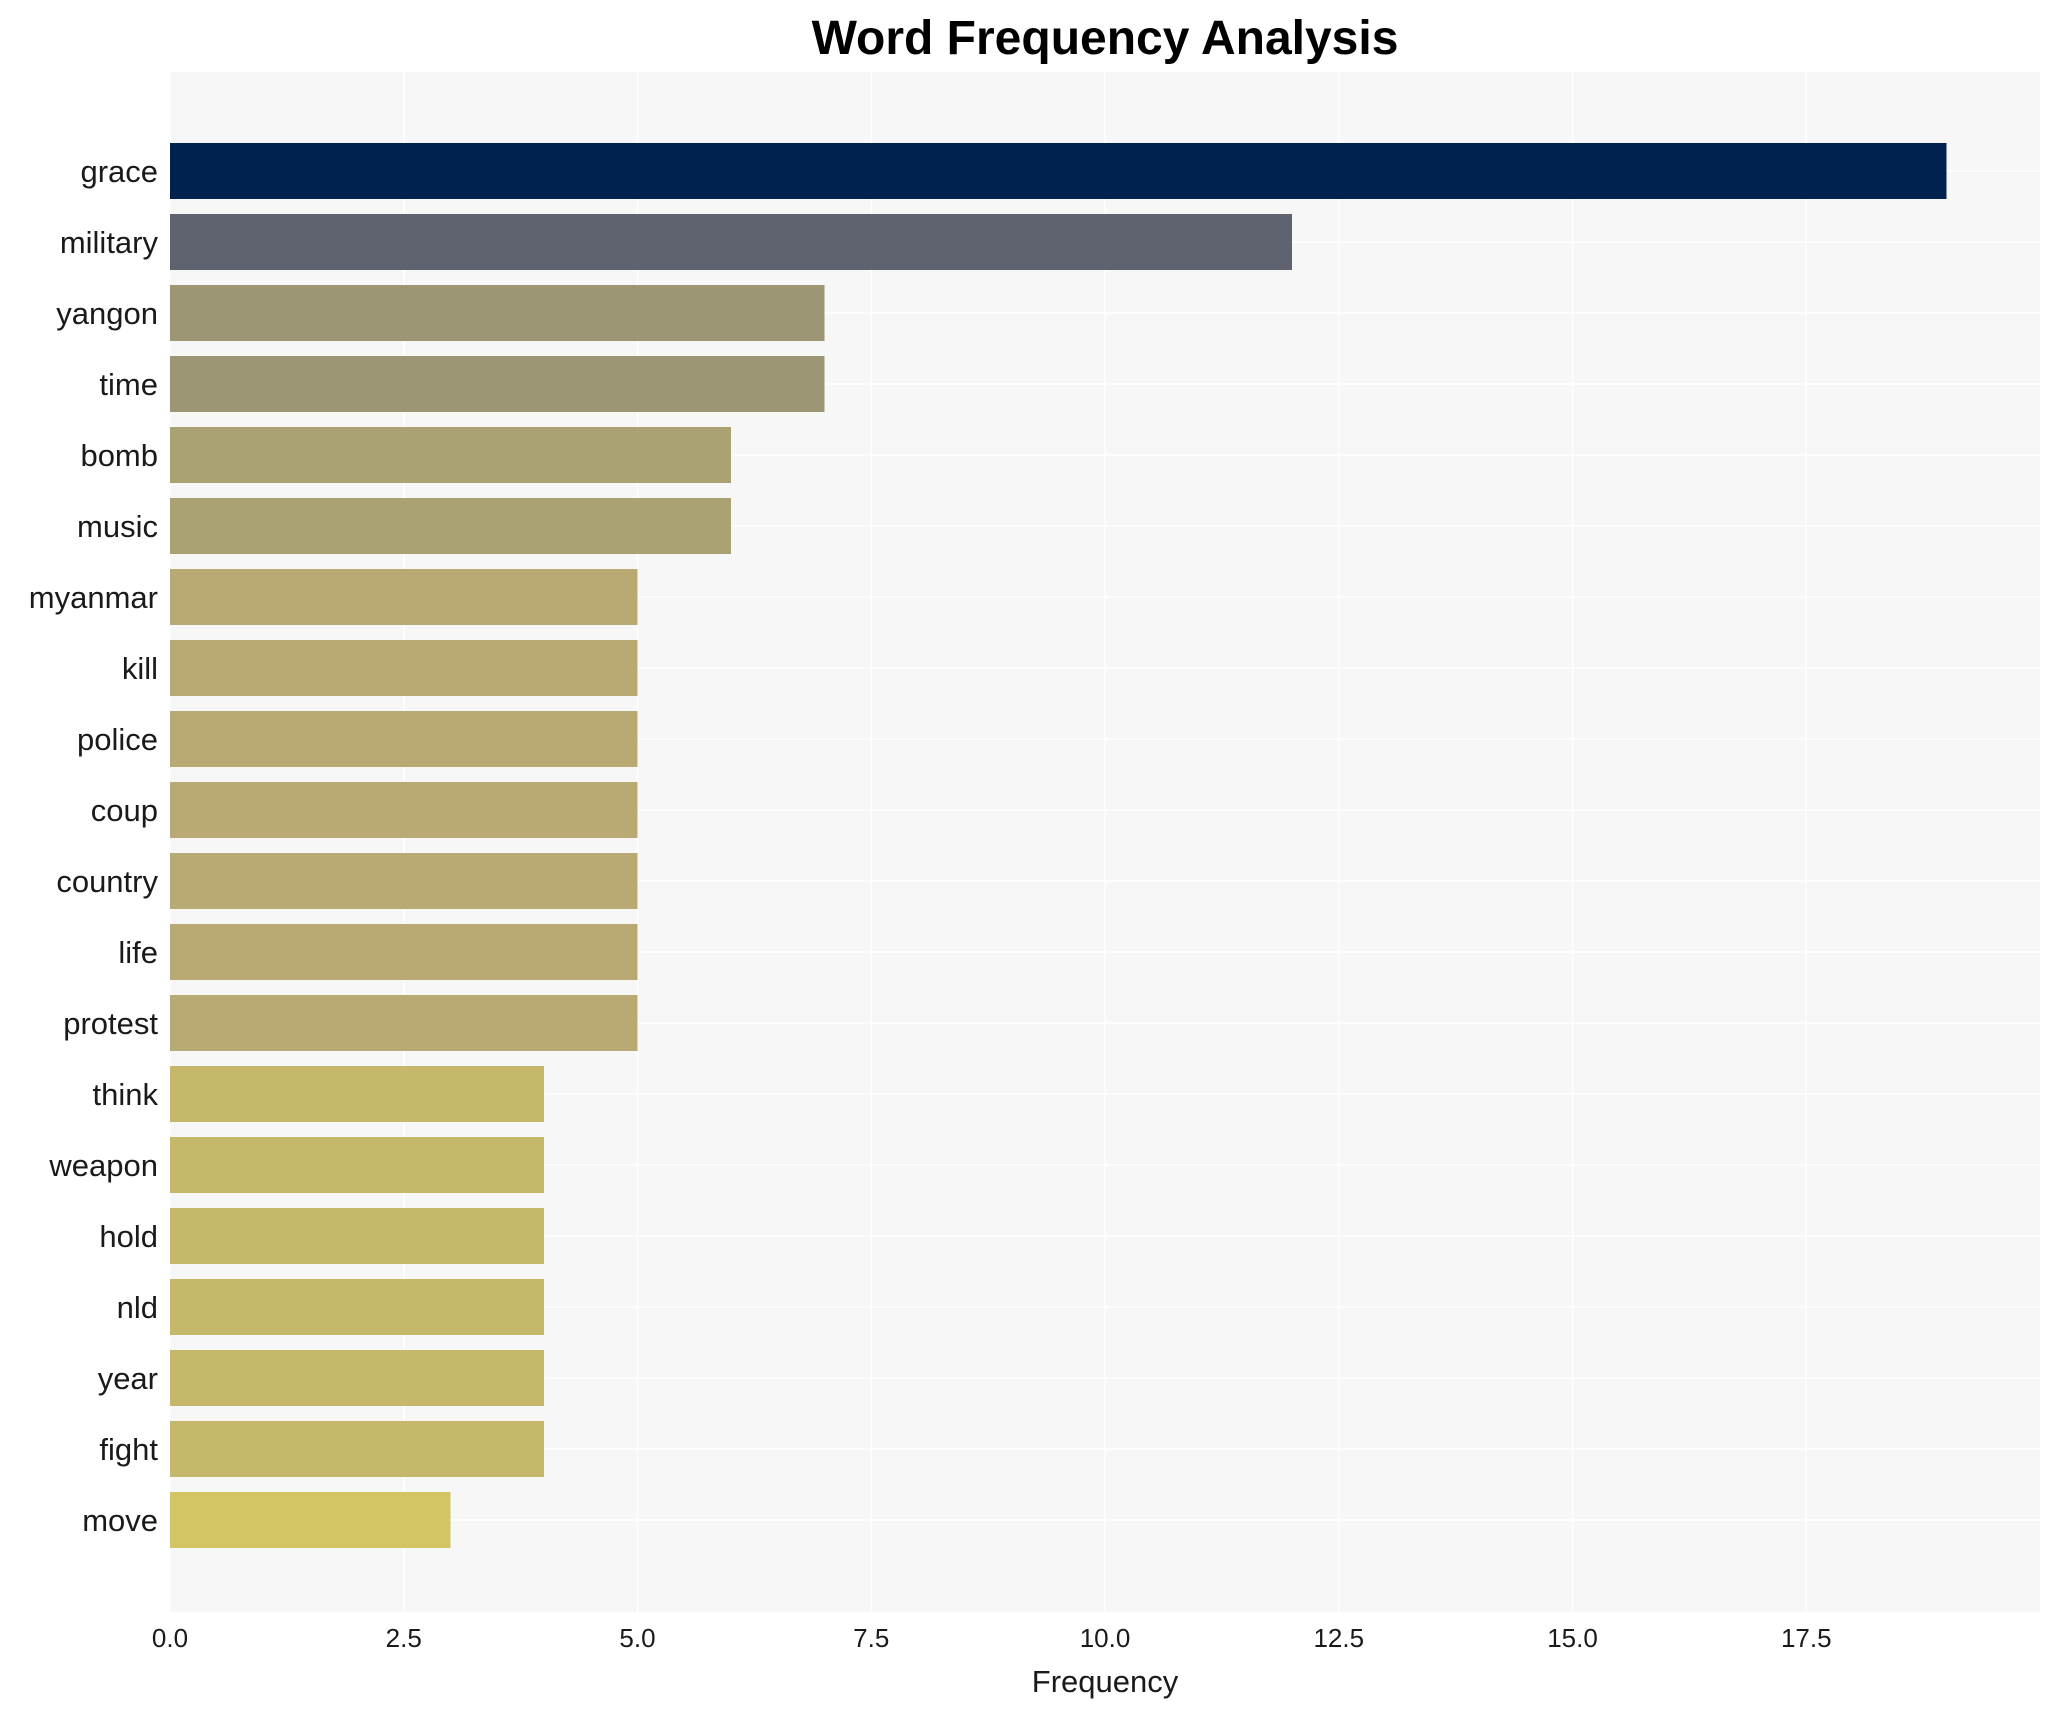 This screenshot has height=1710, width=2048. I want to click on chart-title: Word Frequency Analysis, so click(1105, 38).